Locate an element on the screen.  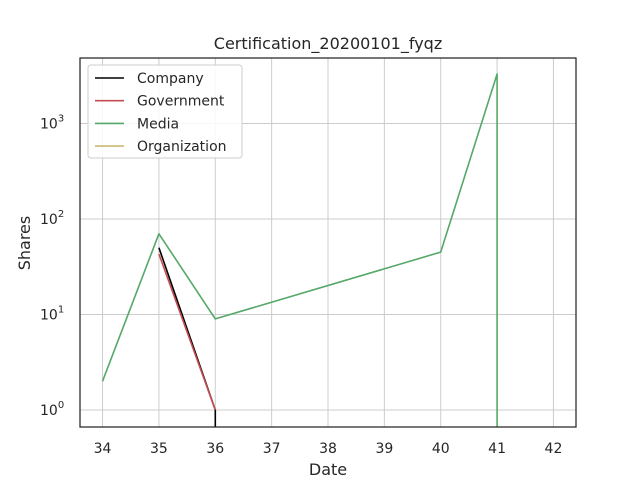
legend: Company Government Media Organization is located at coordinates (165, 111).